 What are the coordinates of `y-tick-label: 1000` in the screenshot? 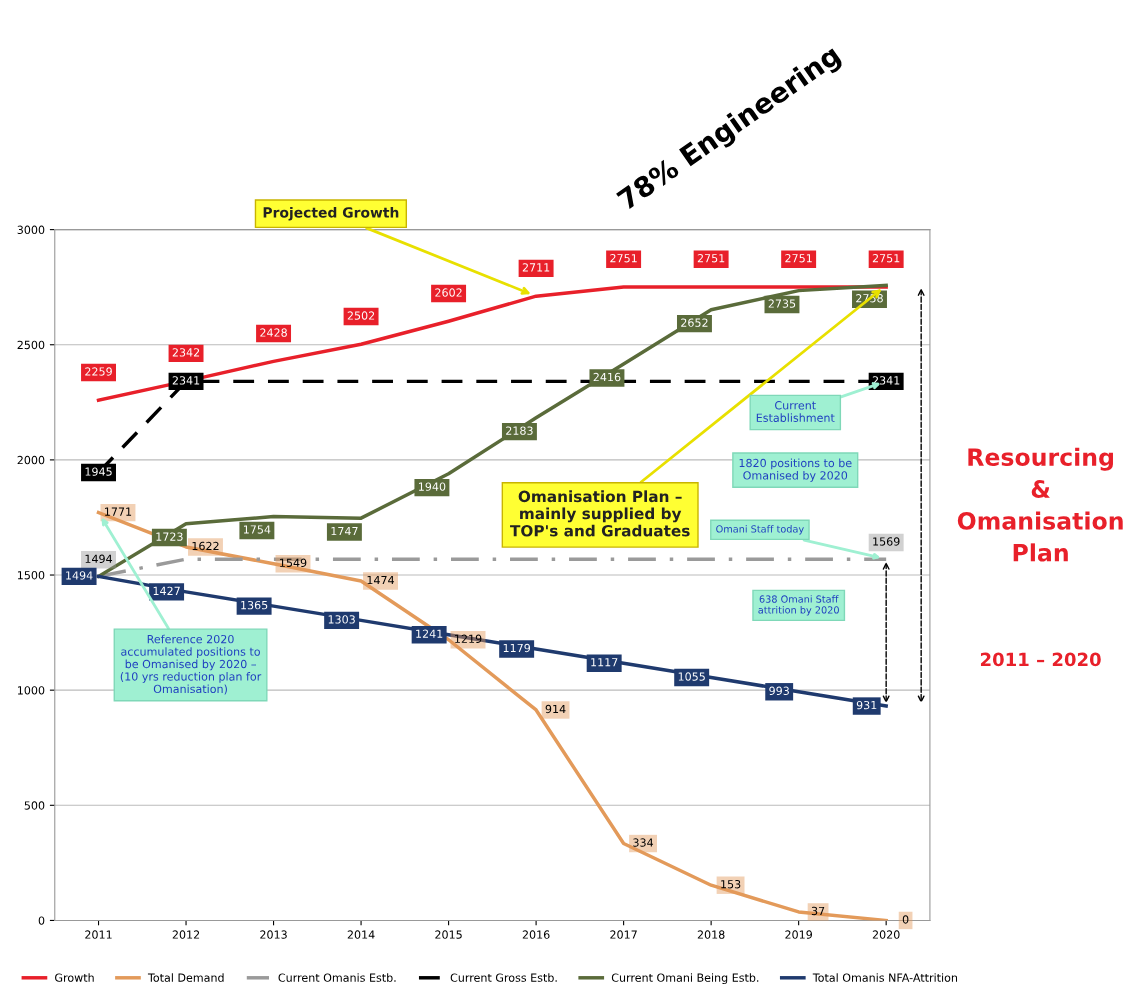 It's located at (31, 690).